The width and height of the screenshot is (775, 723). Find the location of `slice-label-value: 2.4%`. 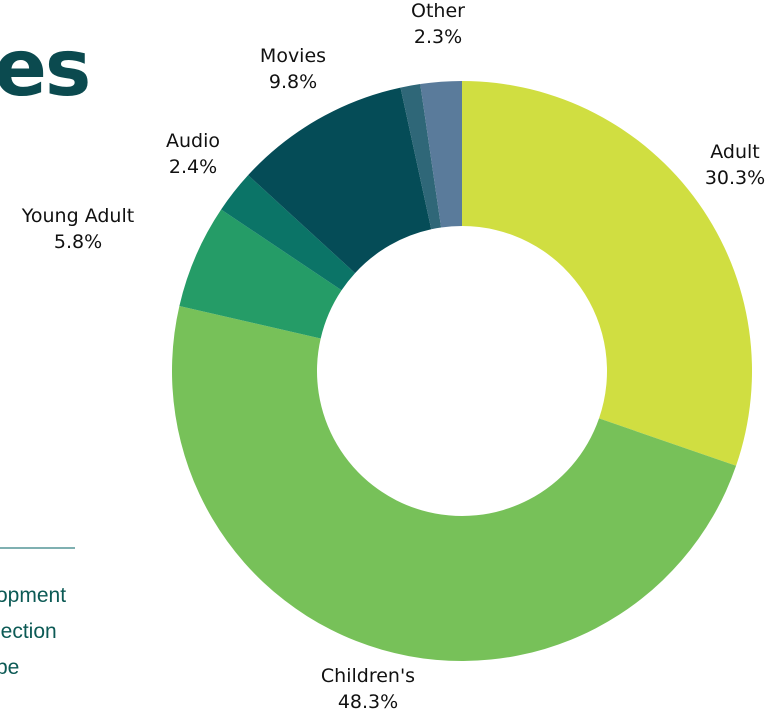

slice-label-value: 2.4% is located at coordinates (193, 167).